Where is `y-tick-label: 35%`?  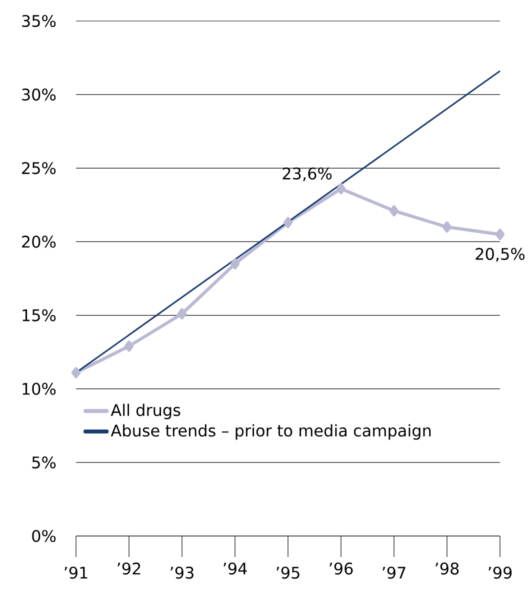
y-tick-label: 35% is located at coordinates (39, 21).